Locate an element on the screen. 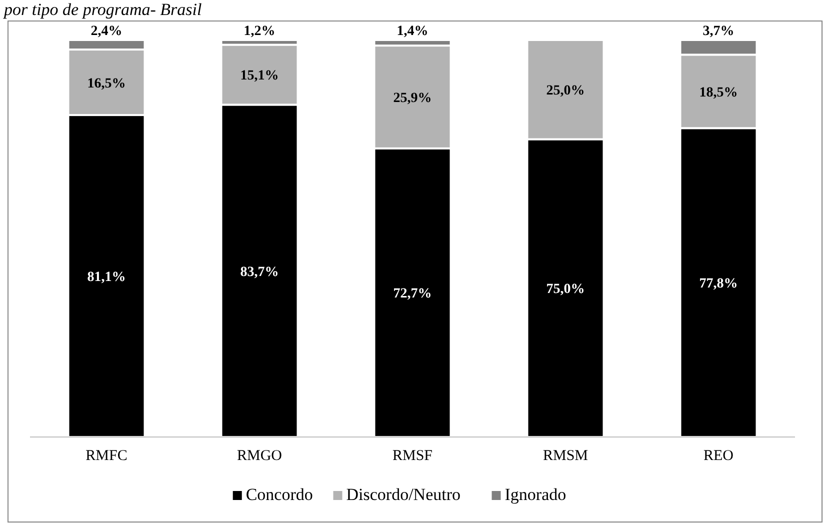  legend-label: Concordo is located at coordinates (279, 494).